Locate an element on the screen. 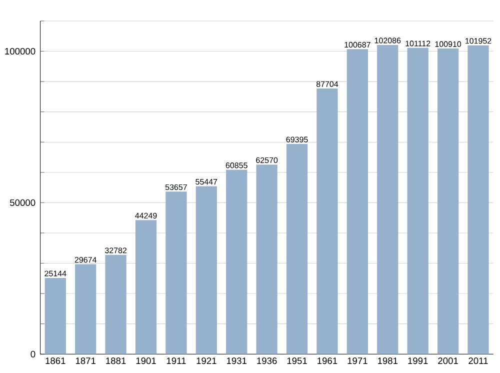 The image size is (500, 373). x-tick-label: 2001 is located at coordinates (448, 361).